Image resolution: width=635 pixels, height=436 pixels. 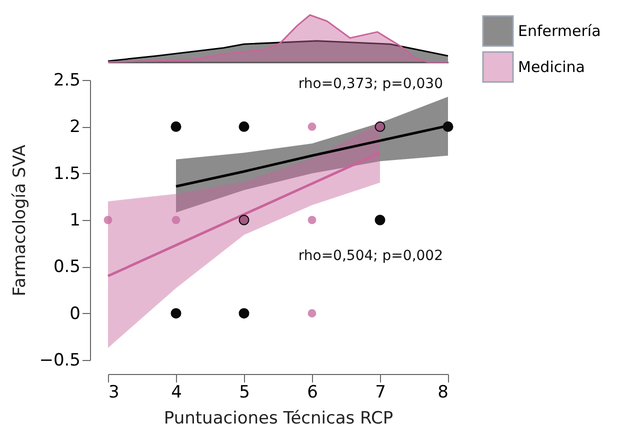 I want to click on y-tick-label: 0, so click(x=75, y=314).